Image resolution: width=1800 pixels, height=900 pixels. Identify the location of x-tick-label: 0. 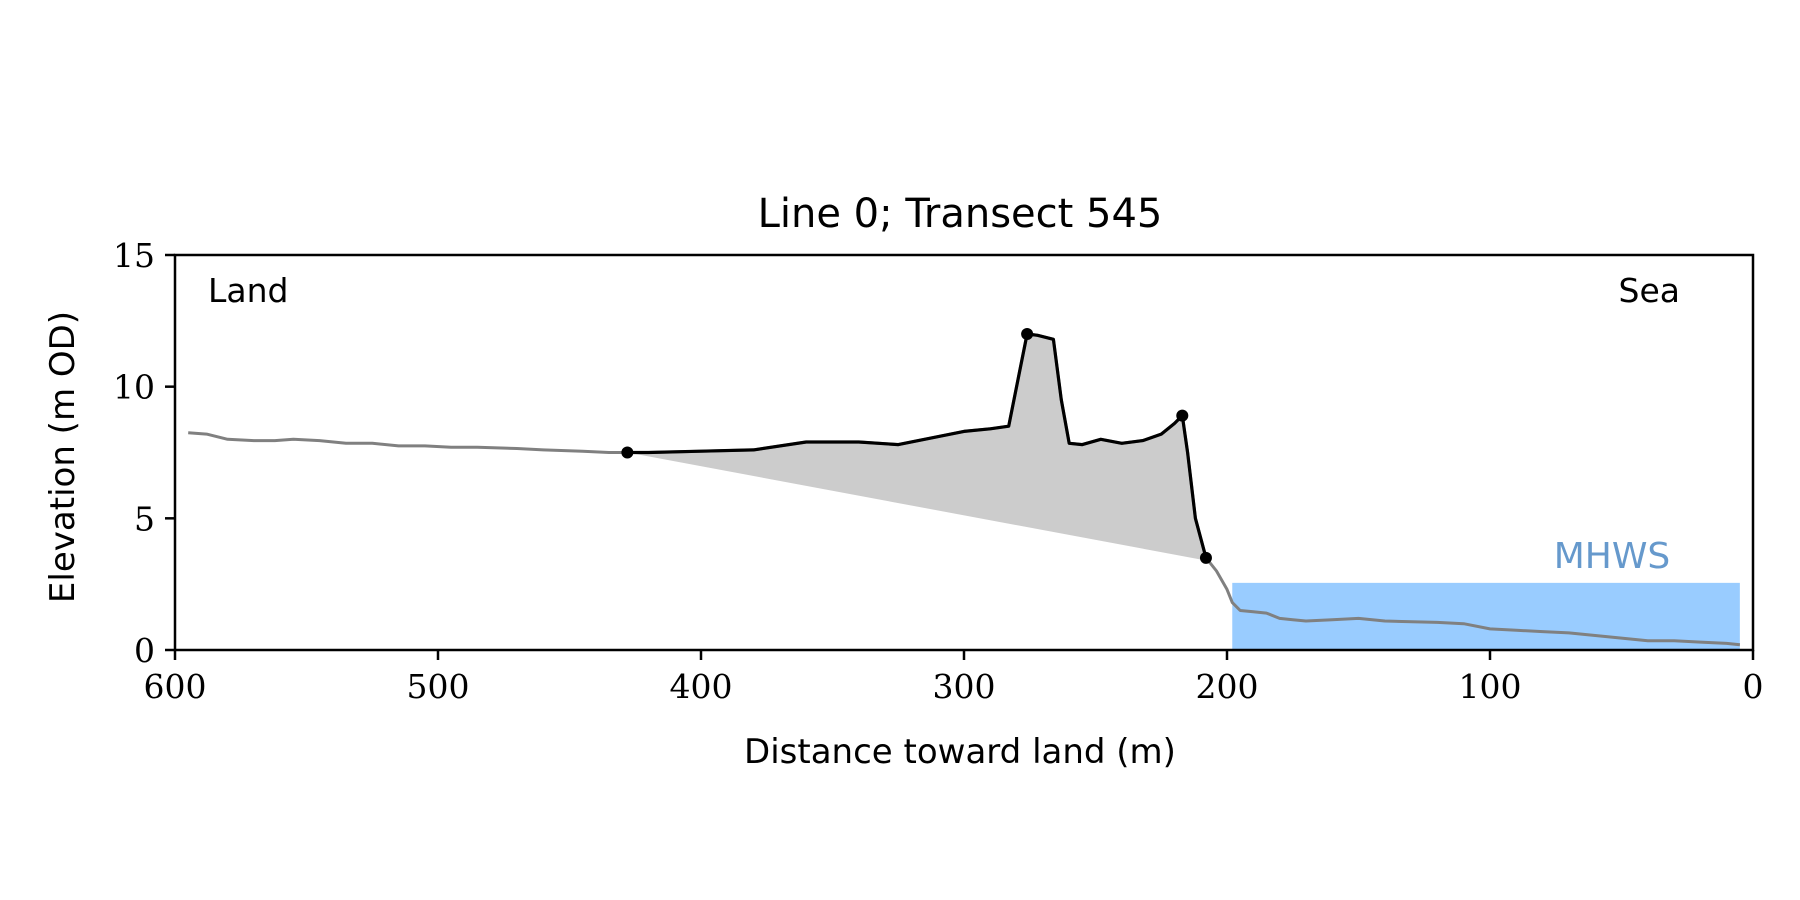
(1753, 686).